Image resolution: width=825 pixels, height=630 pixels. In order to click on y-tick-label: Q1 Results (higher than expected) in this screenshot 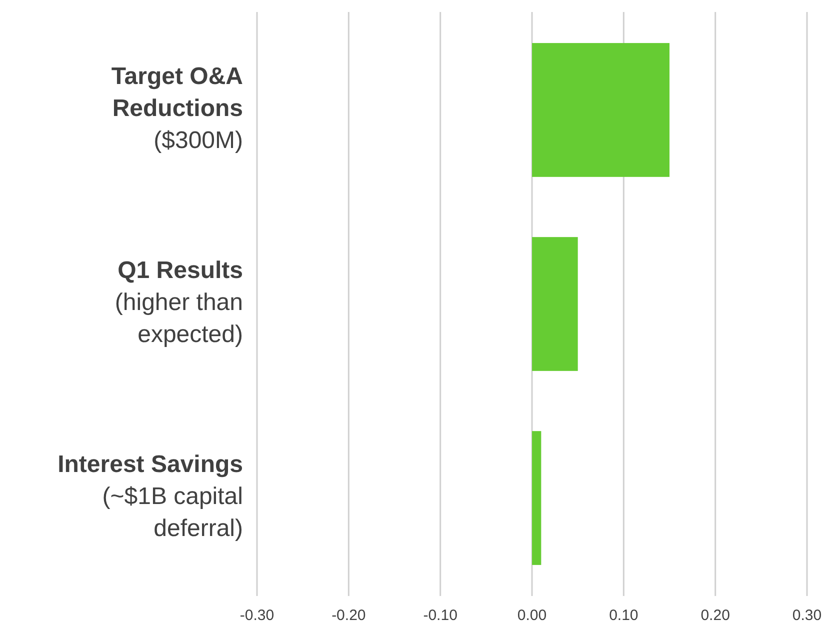, I will do `click(178, 302)`.